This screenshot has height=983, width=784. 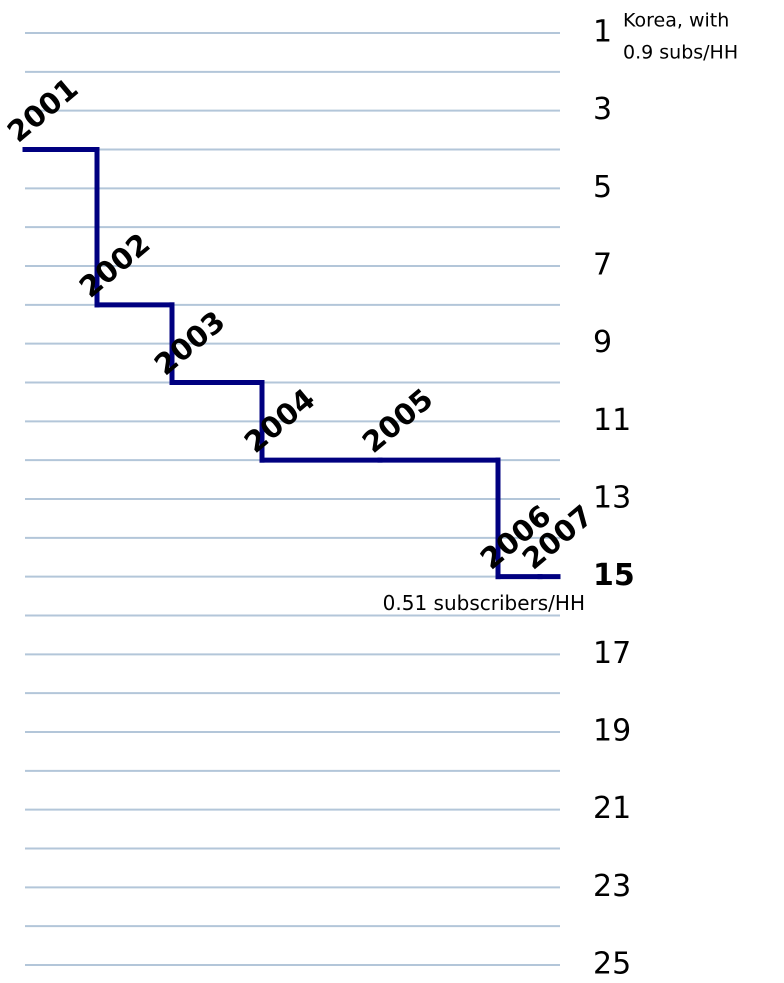 I want to click on y-tick-label: 25, so click(x=612, y=964).